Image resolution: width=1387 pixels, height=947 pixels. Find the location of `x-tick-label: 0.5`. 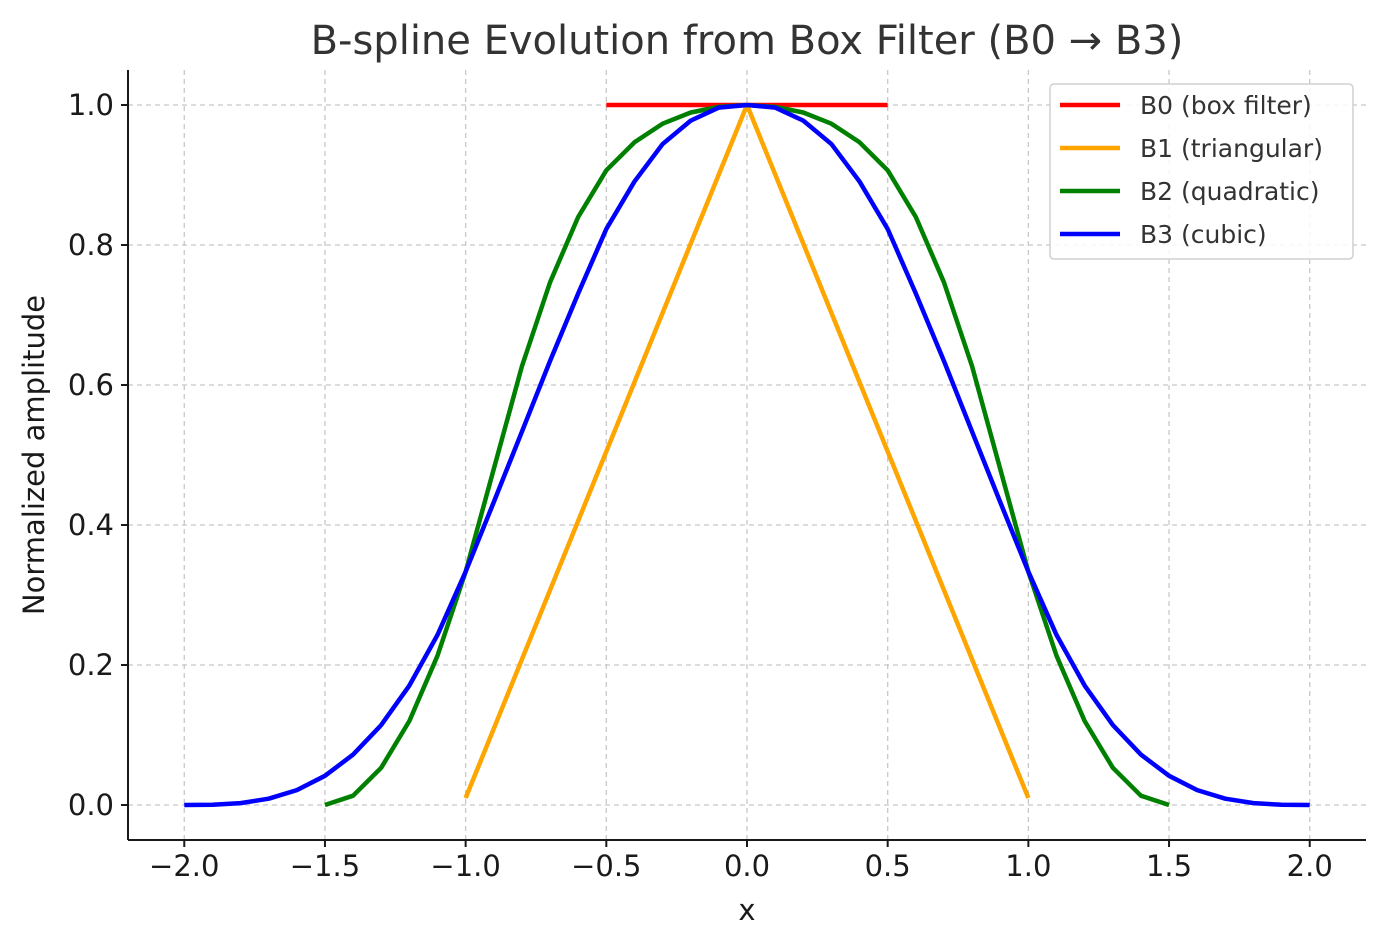

x-tick-label: 0.5 is located at coordinates (888, 866).